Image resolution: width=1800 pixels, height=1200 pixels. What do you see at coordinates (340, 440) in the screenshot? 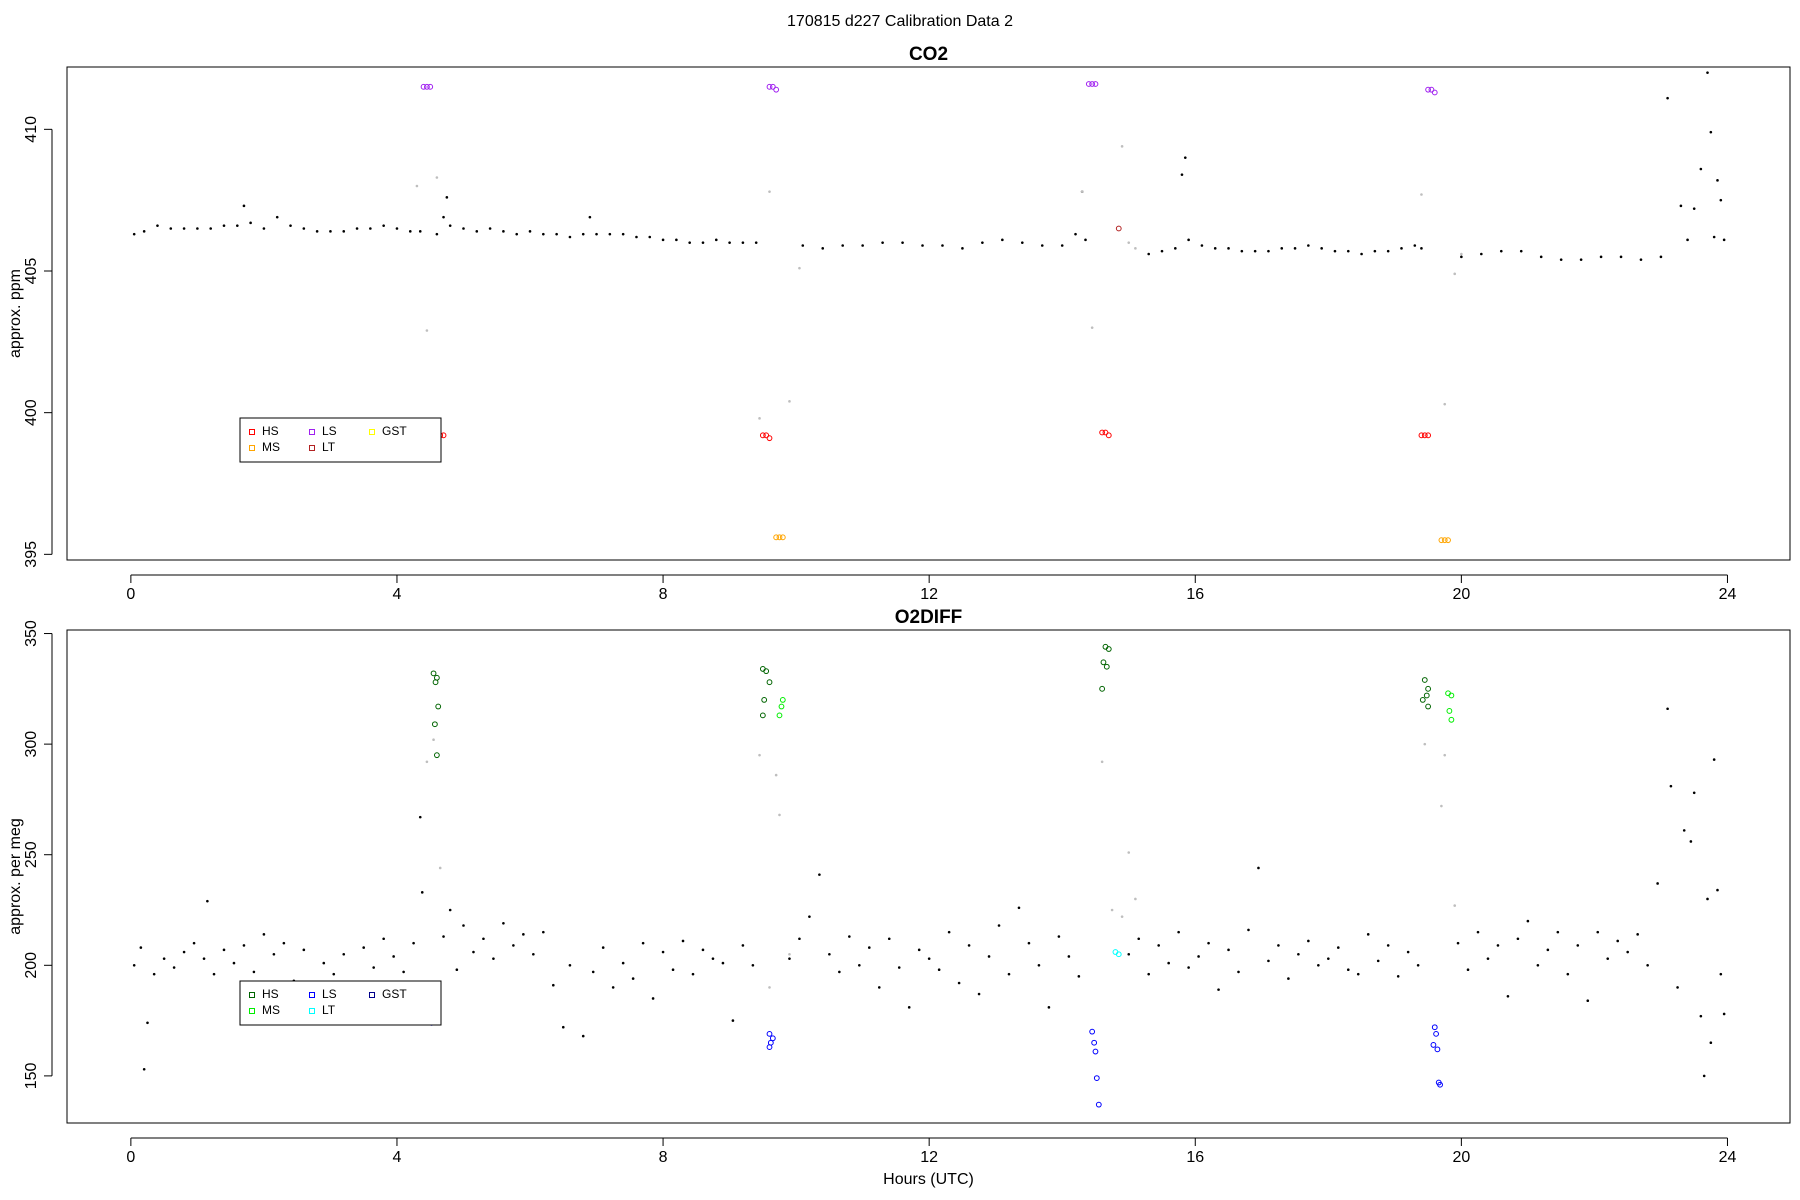
I see `legend: HS MS LS LT GST` at bounding box center [340, 440].